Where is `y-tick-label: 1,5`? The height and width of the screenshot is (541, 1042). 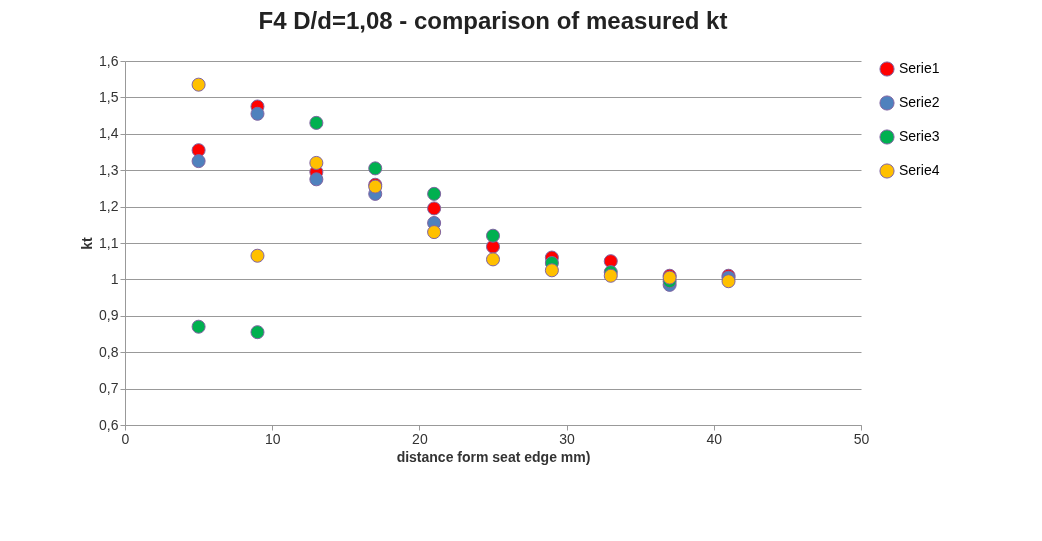 y-tick-label: 1,5 is located at coordinates (109, 96).